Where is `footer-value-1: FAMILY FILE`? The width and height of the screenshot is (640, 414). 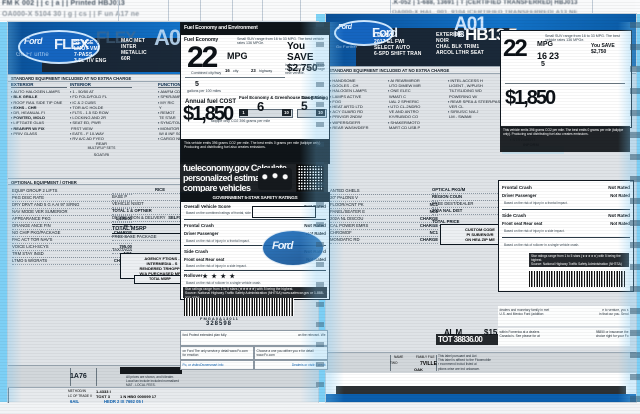
footer-value-1: FAMILY FILE is located at coordinates (425, 357).